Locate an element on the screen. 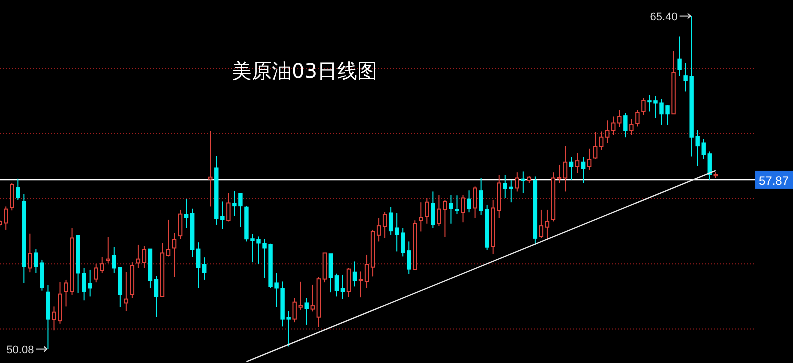 Image resolution: width=793 pixels, height=363 pixels. ref-line-label: 57.87 is located at coordinates (774, 181).